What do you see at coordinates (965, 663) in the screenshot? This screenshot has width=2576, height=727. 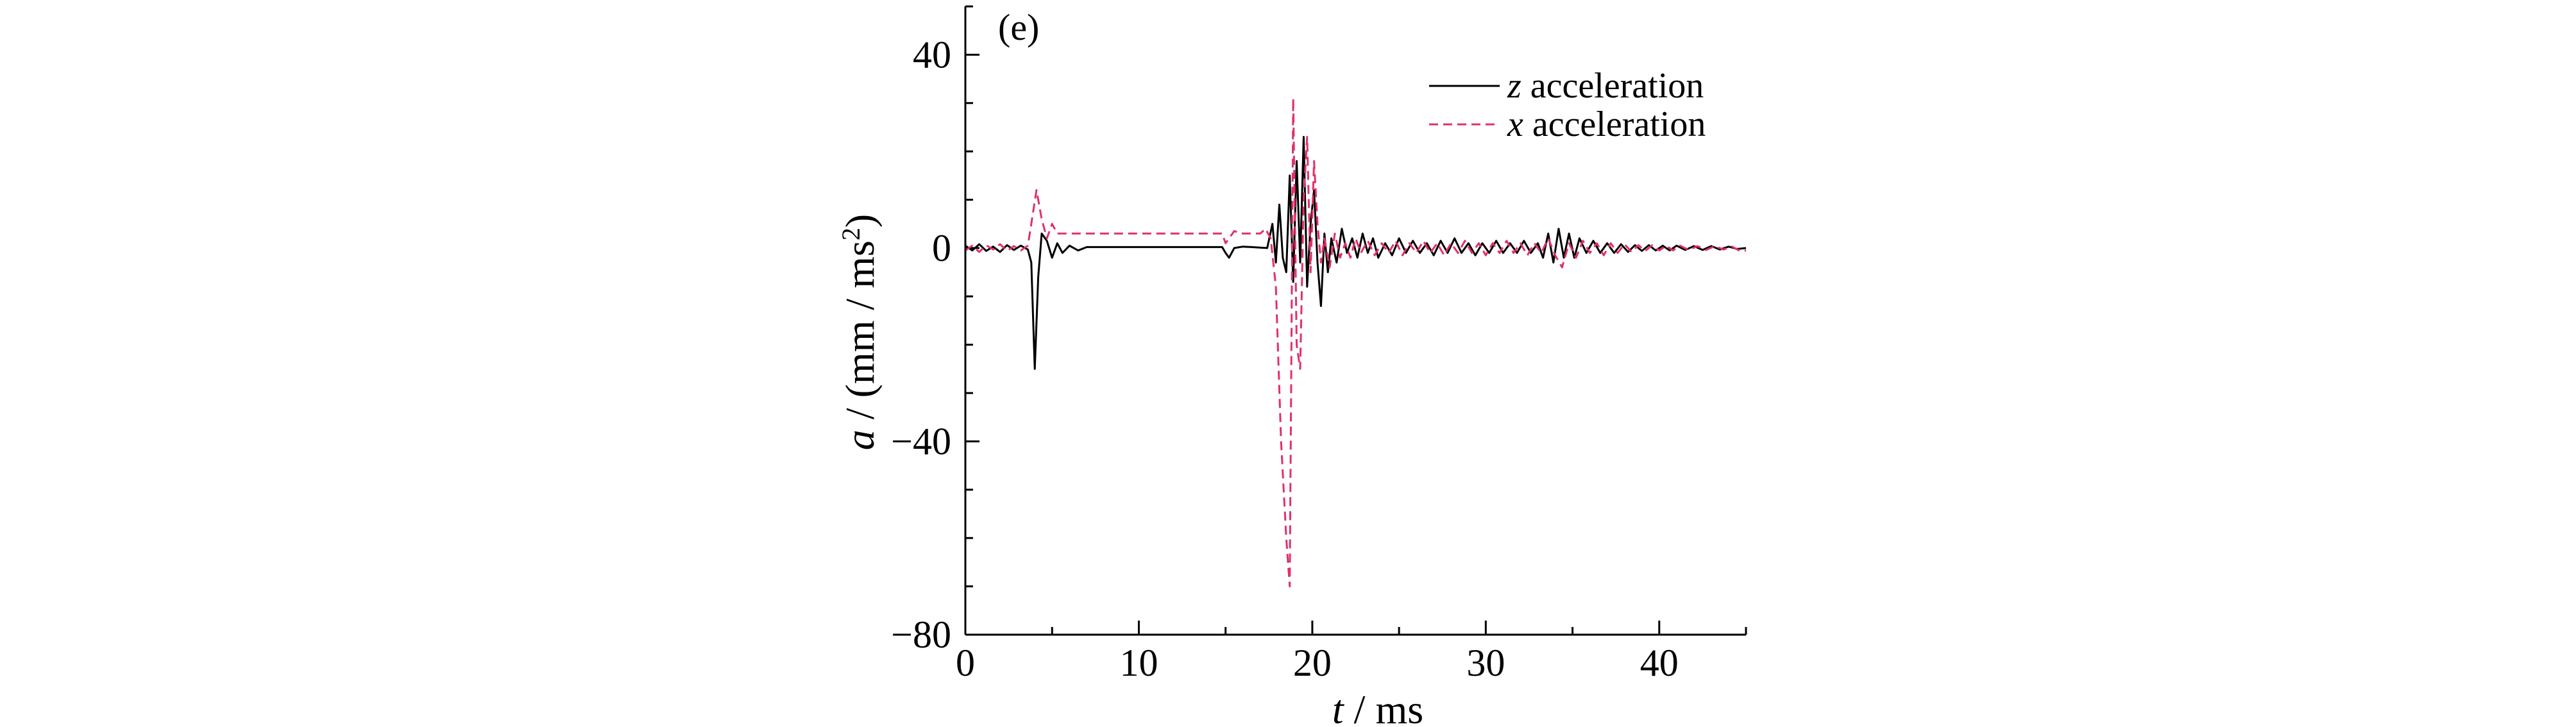 I see `x-tick-label: 0` at bounding box center [965, 663].